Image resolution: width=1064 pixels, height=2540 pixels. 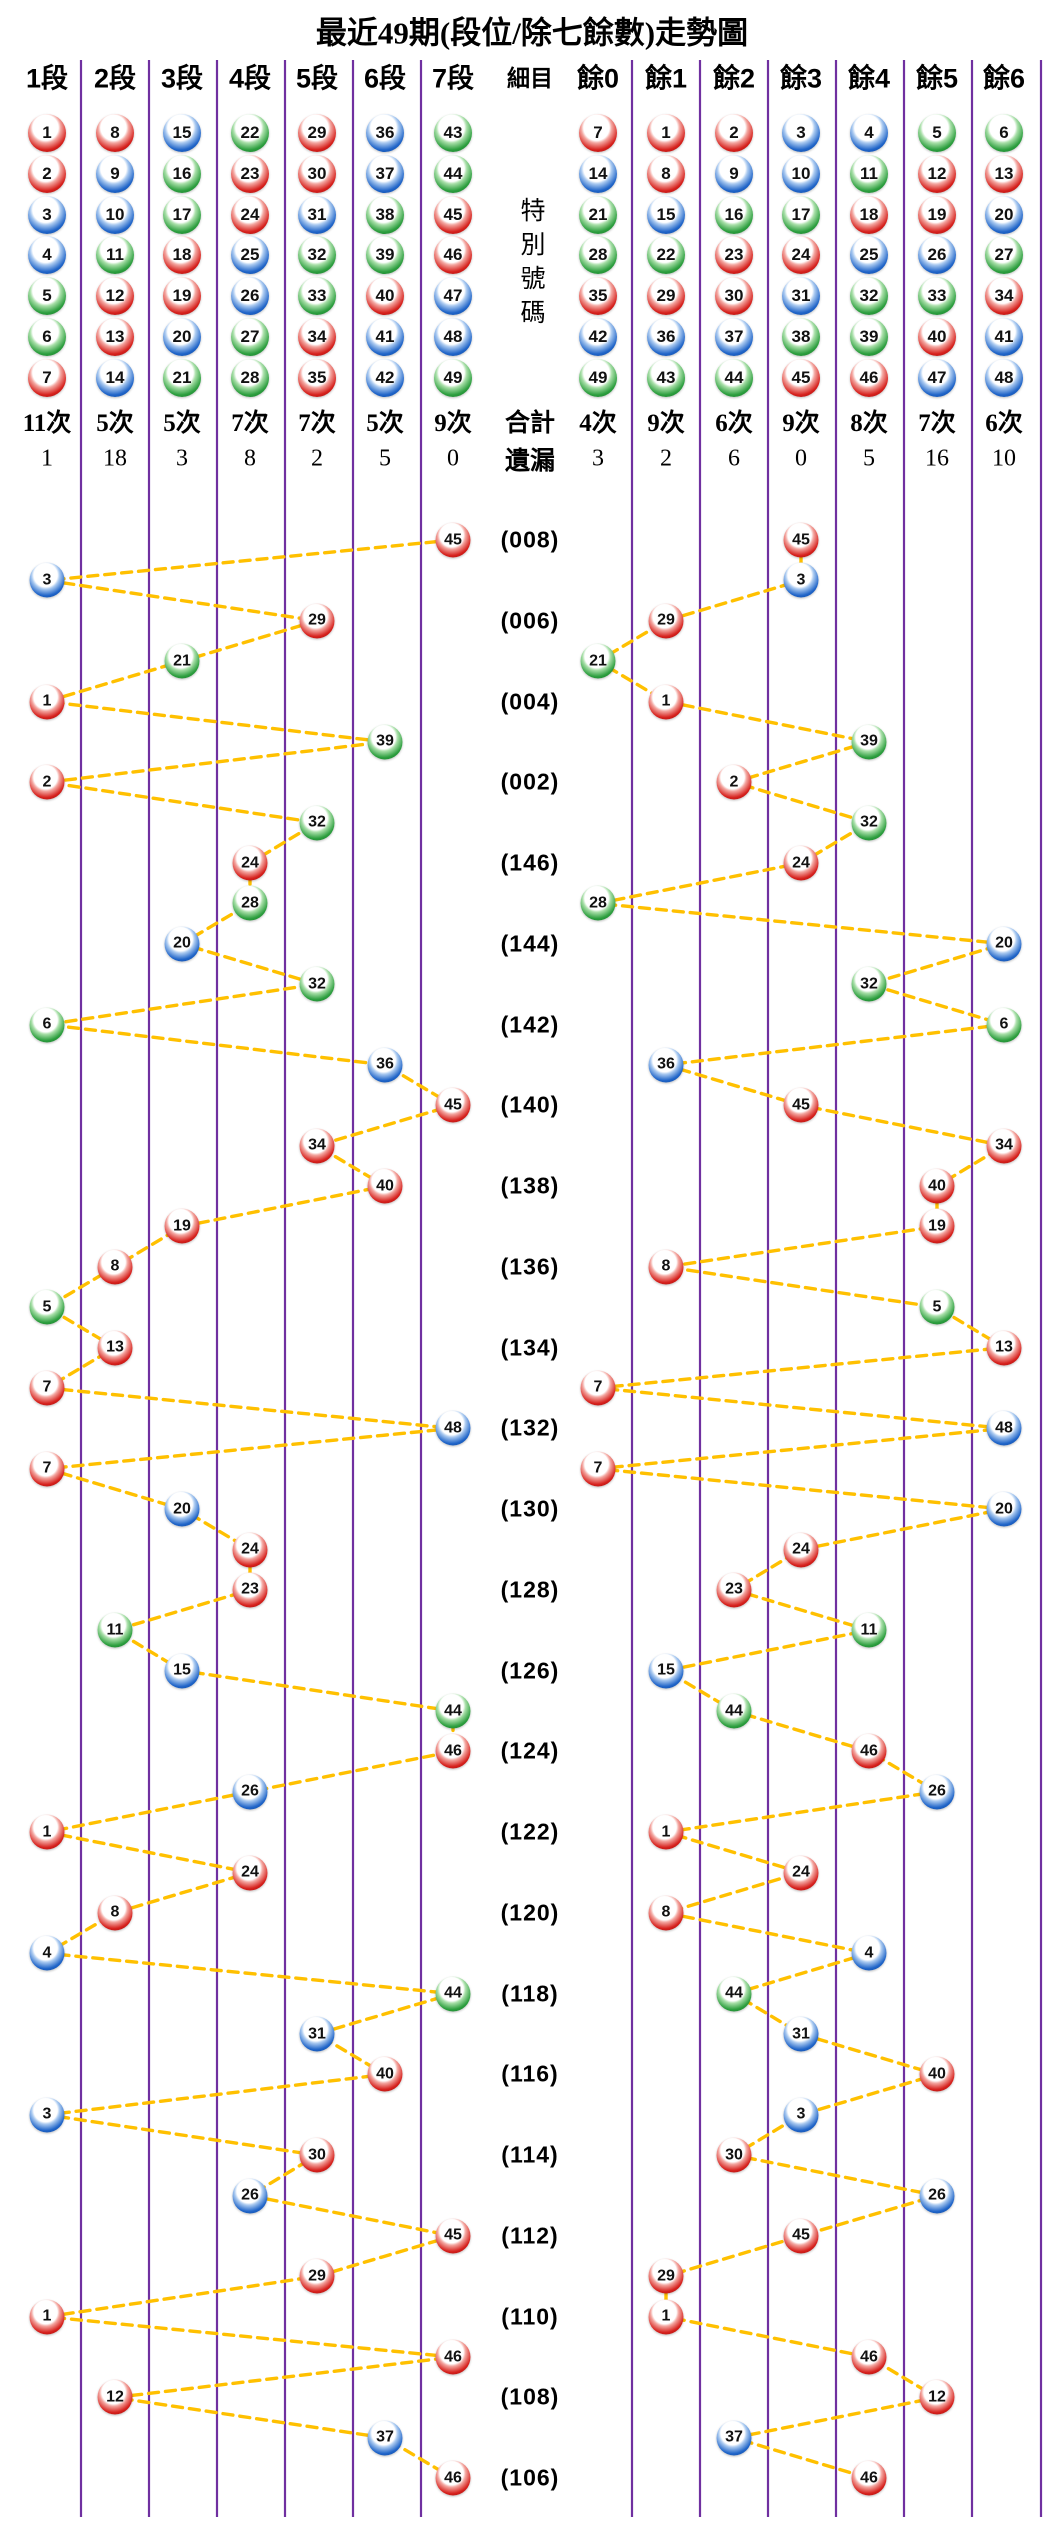 What do you see at coordinates (453, 337) in the screenshot?
I see `legend-ball-48: 48` at bounding box center [453, 337].